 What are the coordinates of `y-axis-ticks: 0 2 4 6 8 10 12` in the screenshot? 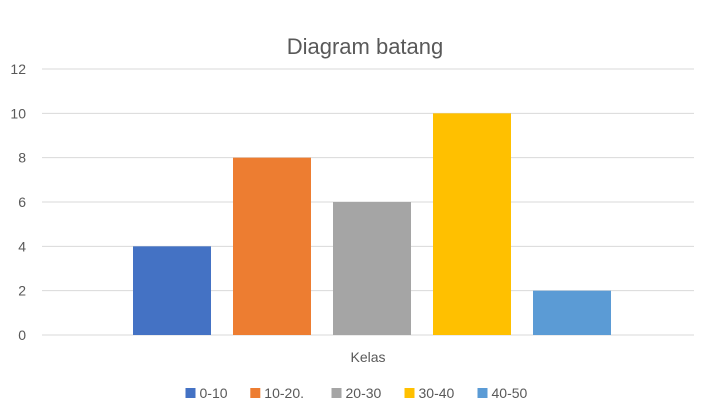 It's located at (18, 202).